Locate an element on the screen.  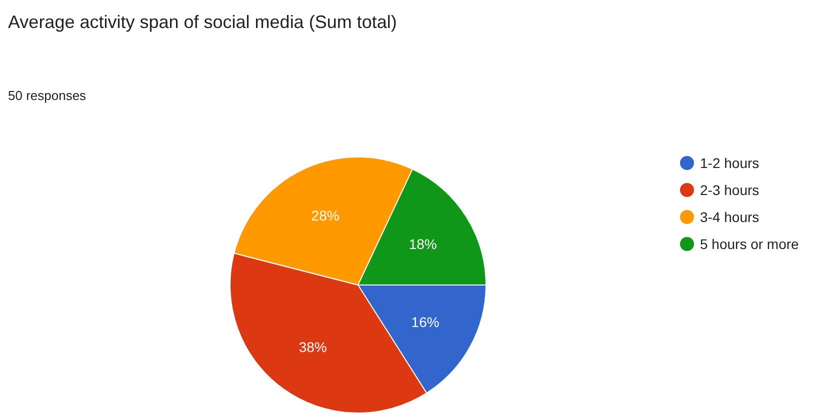
data-label: 16% is located at coordinates (425, 322).